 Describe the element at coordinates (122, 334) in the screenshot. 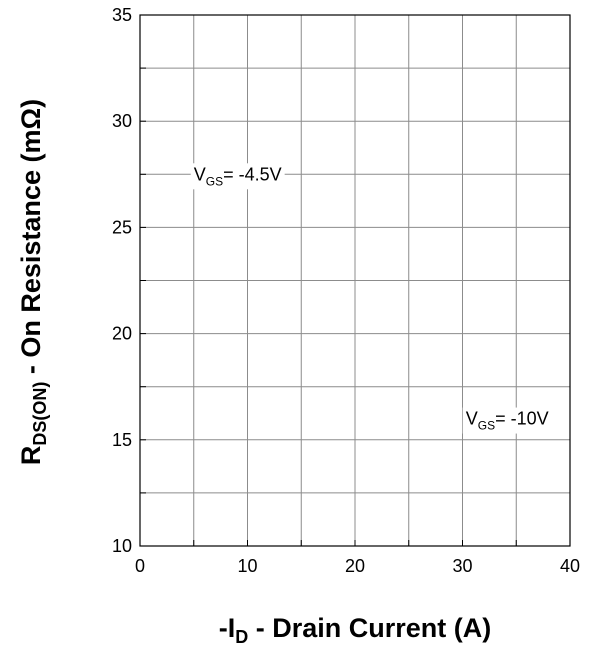

I see `y-tick-label: 20` at that location.